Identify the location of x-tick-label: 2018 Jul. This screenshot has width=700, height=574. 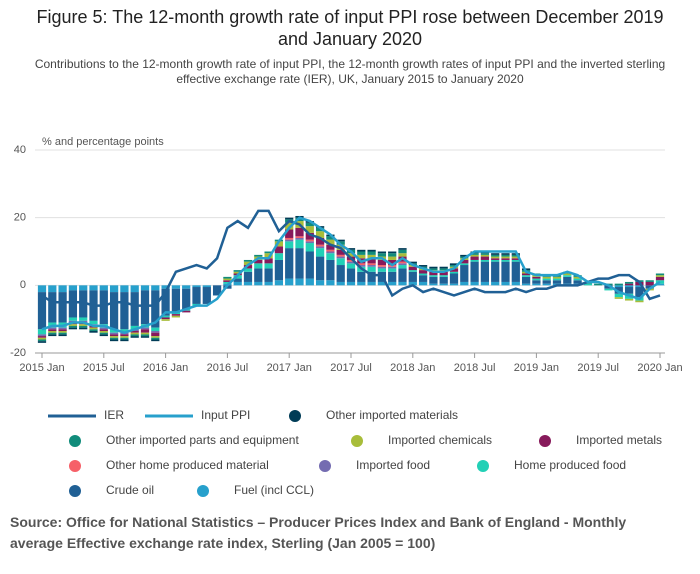
(475, 368).